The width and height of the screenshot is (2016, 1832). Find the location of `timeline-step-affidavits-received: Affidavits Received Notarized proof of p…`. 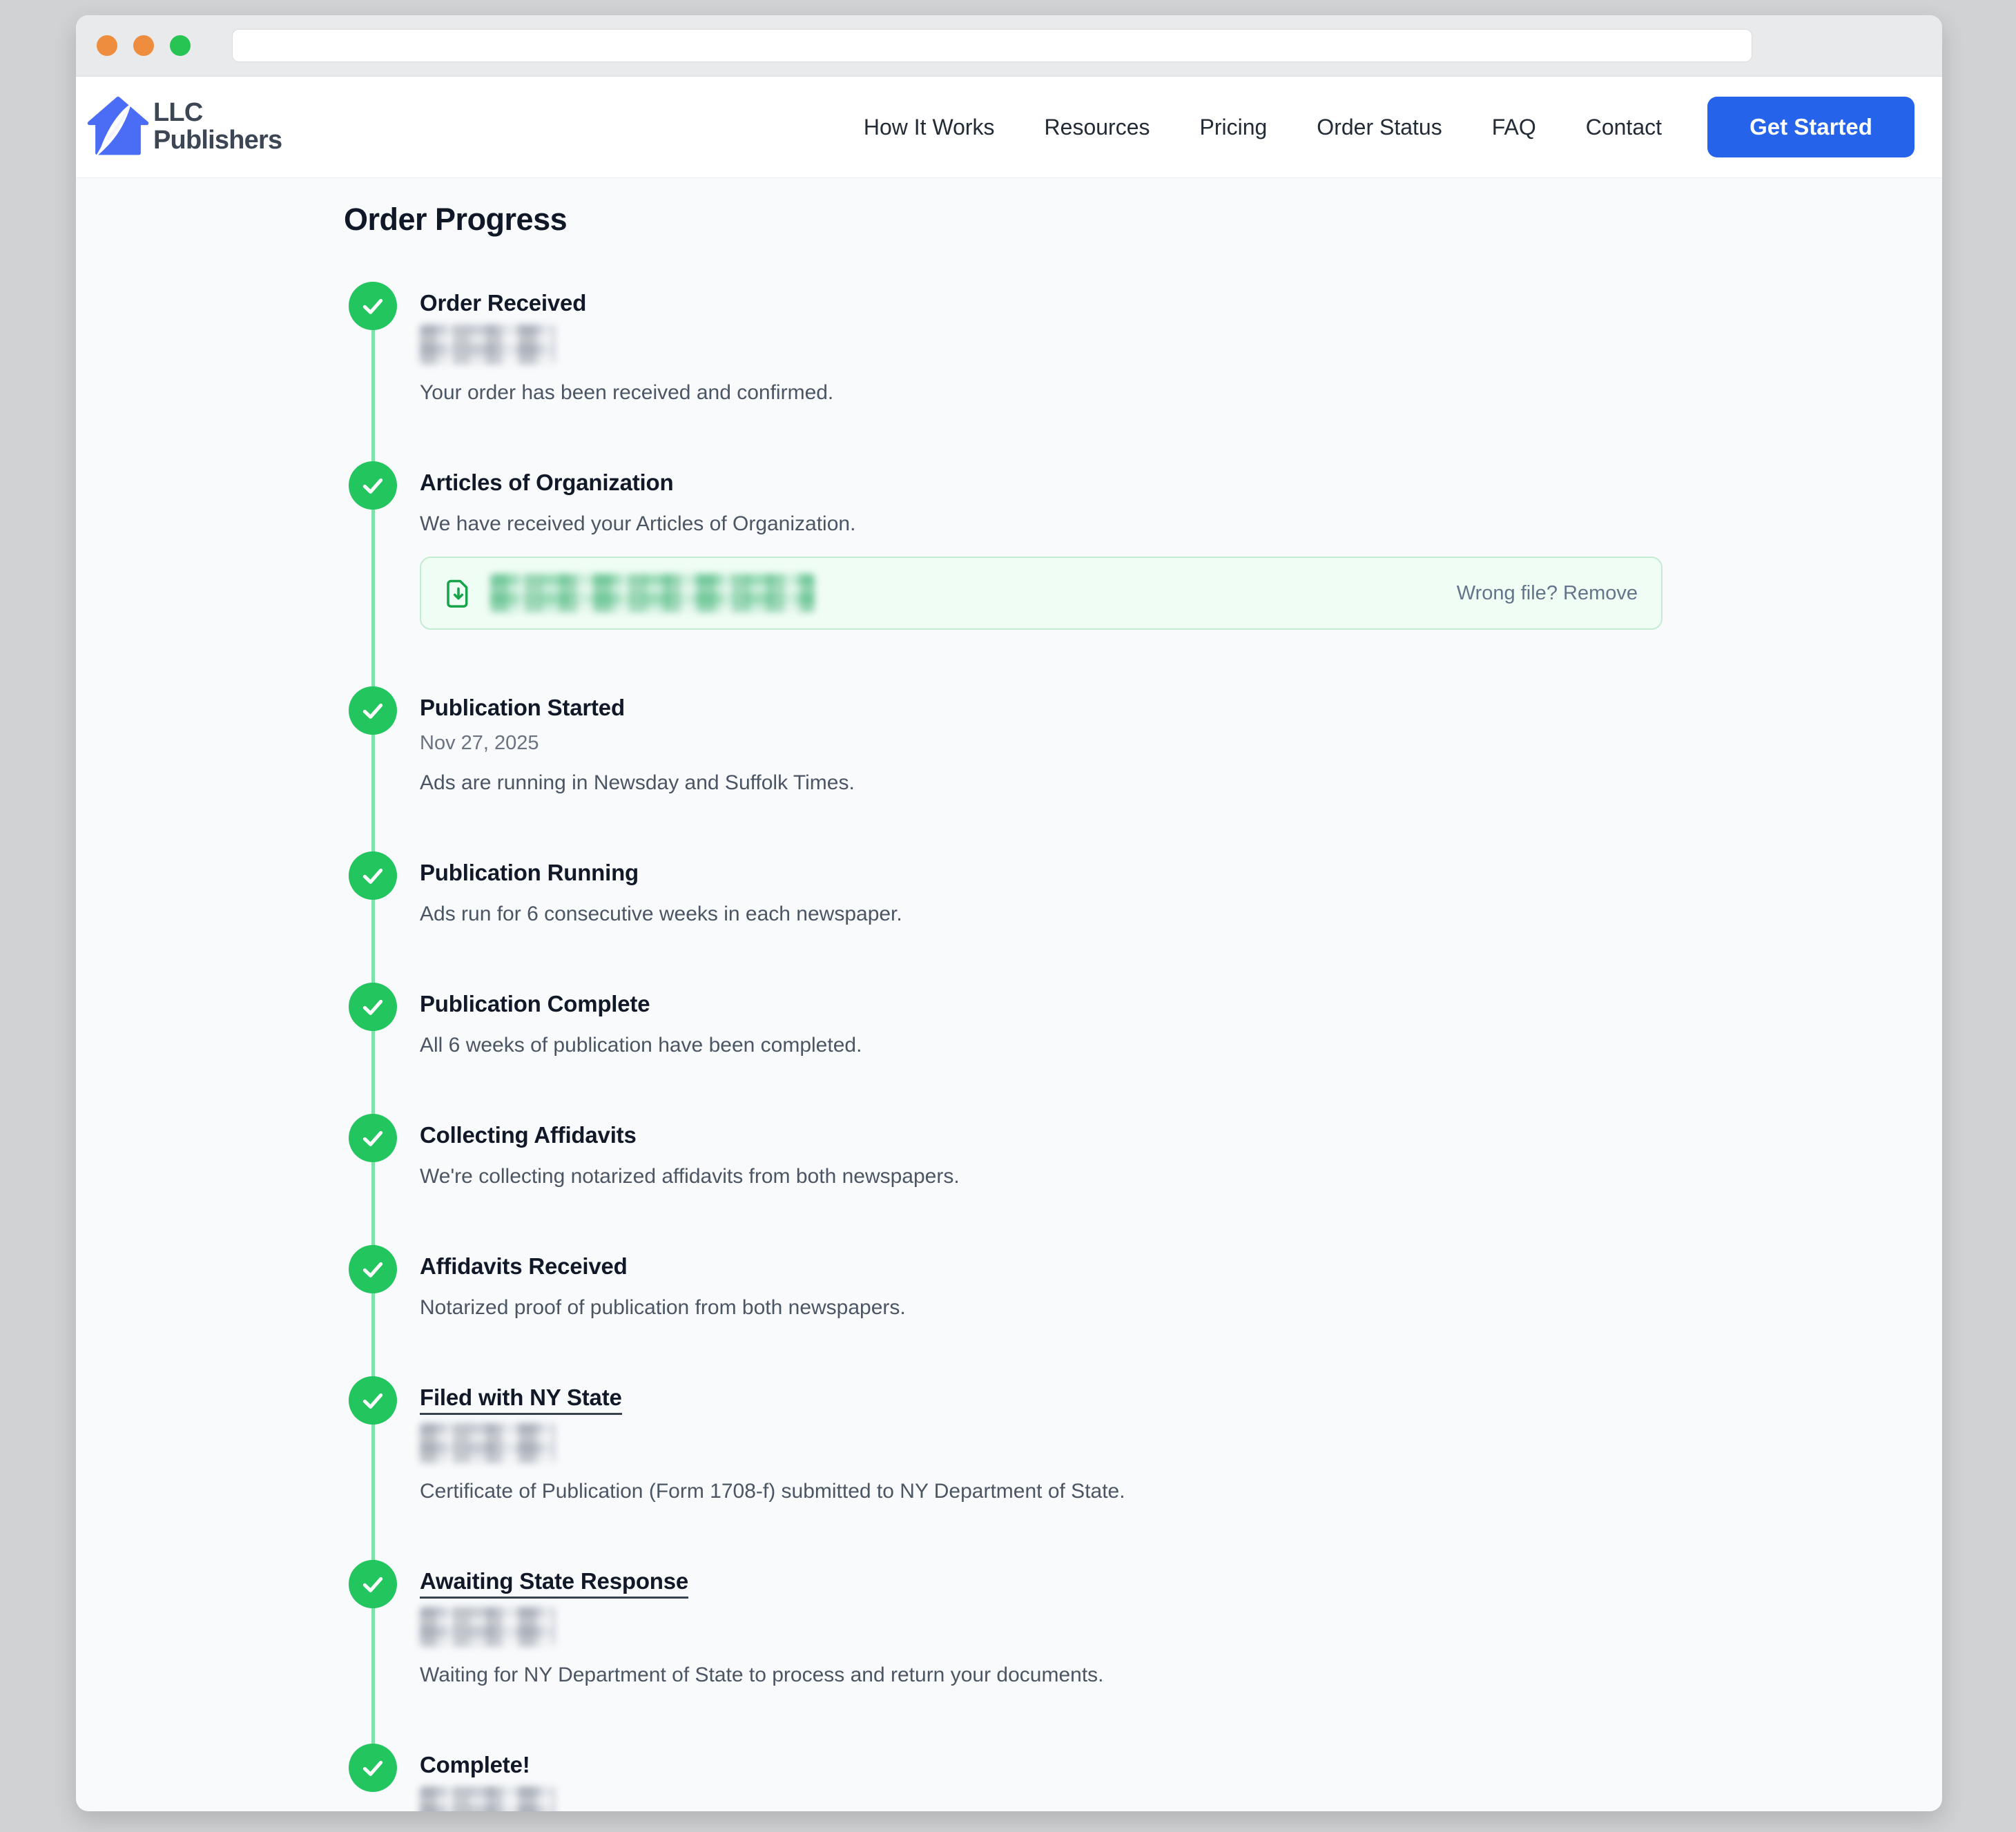

timeline-step-affidavits-received: Affidavits Received Notarized proof of p… is located at coordinates (1143, 1283).